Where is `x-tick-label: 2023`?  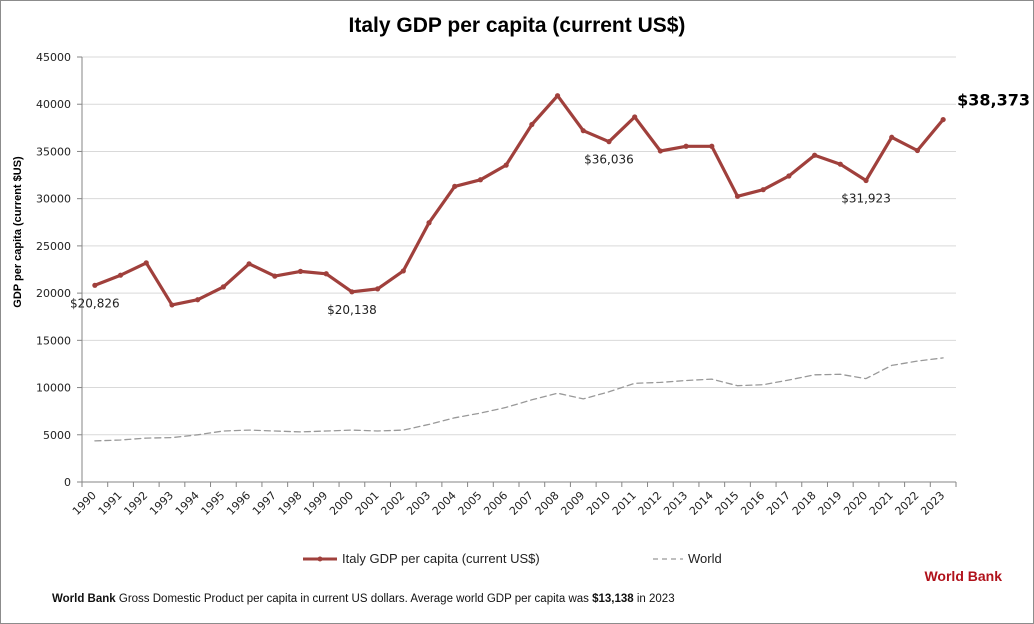
x-tick-label: 2023 is located at coordinates (932, 503).